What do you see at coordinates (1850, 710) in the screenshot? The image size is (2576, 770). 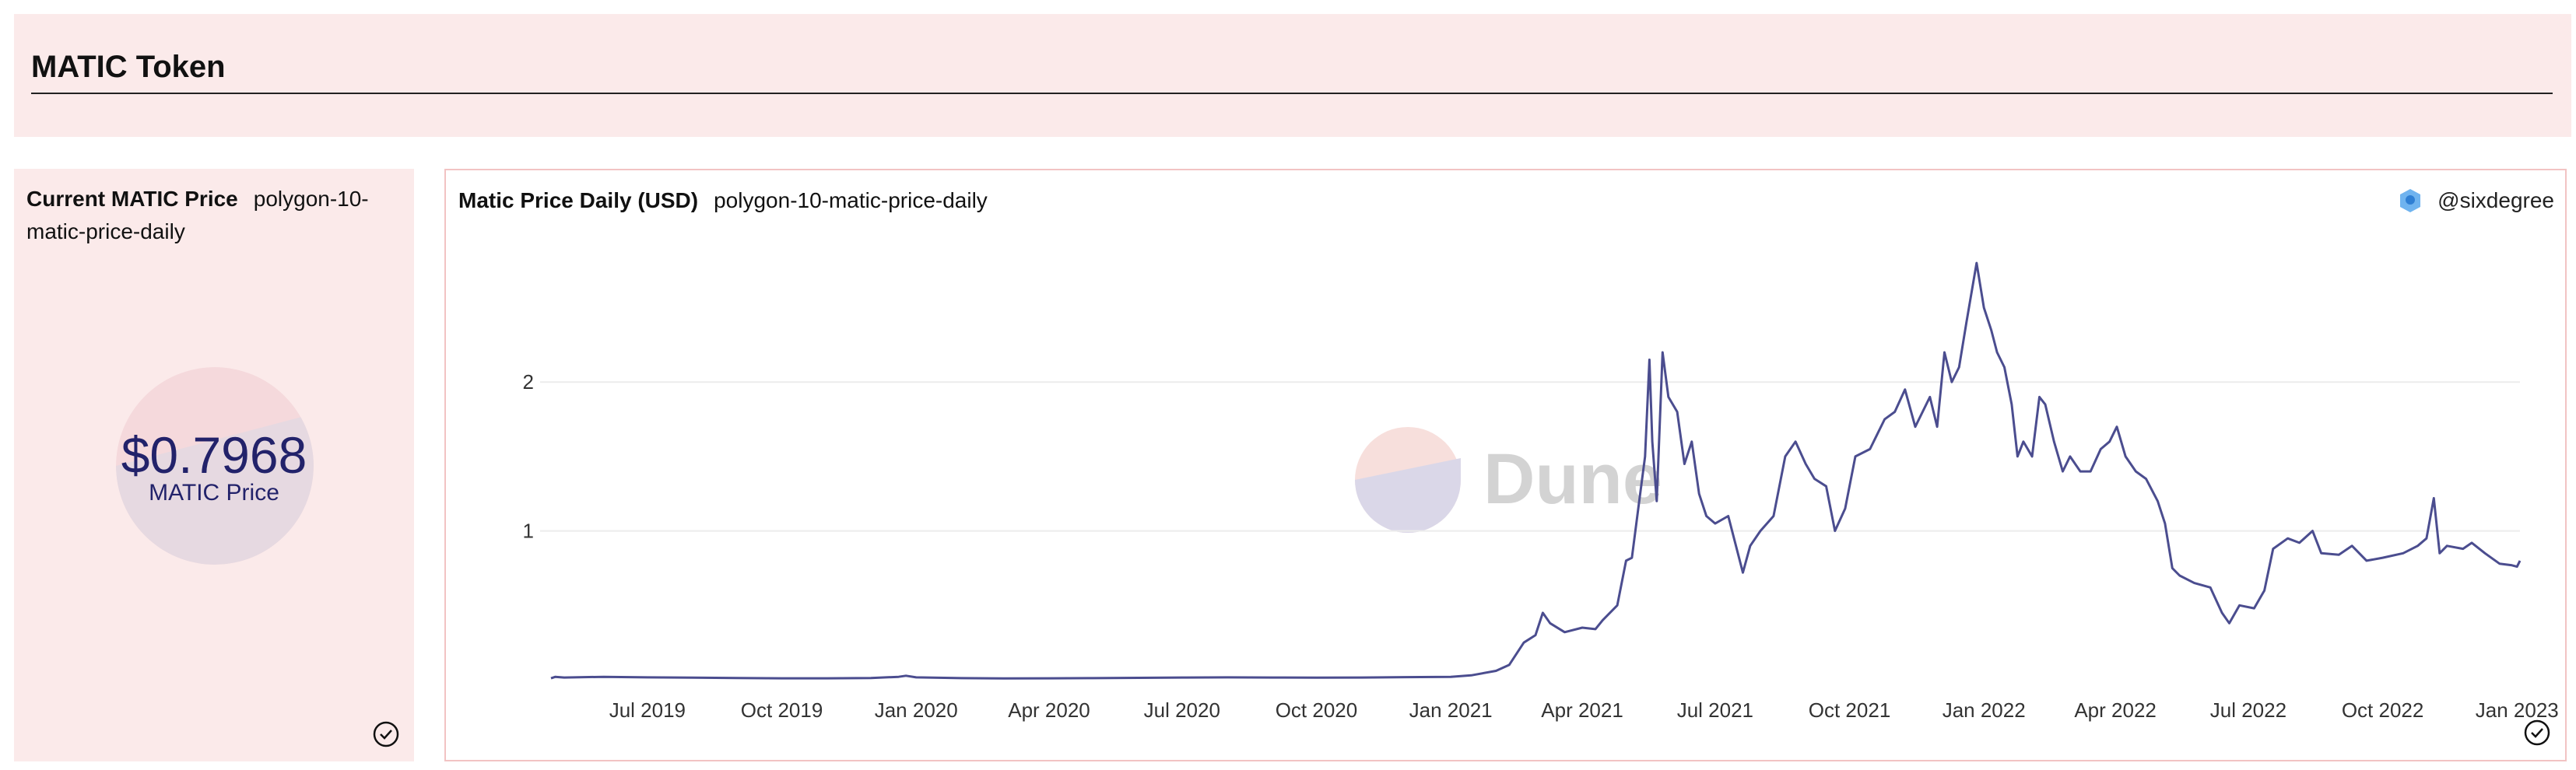 I see `x-tick-label: Oct 2021` at bounding box center [1850, 710].